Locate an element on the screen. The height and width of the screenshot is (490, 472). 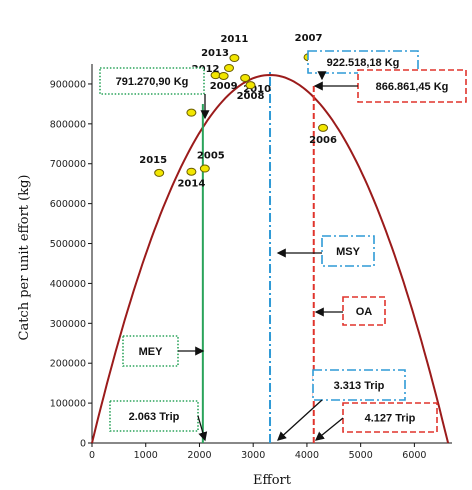
annotation-text: 4.127 Trip is located at coordinates (390, 419).